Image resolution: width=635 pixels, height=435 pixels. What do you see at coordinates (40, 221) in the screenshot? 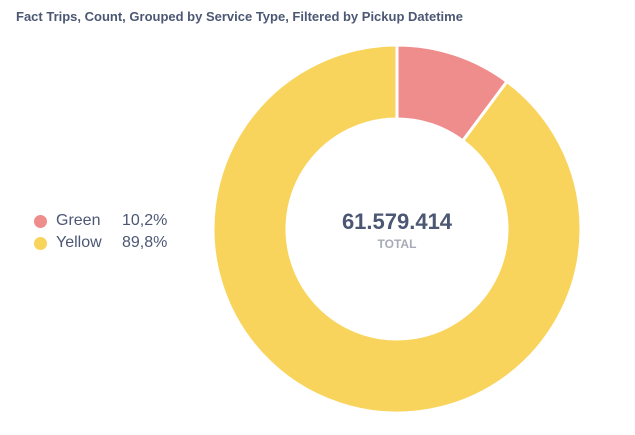
I see `legend-dot-green` at bounding box center [40, 221].